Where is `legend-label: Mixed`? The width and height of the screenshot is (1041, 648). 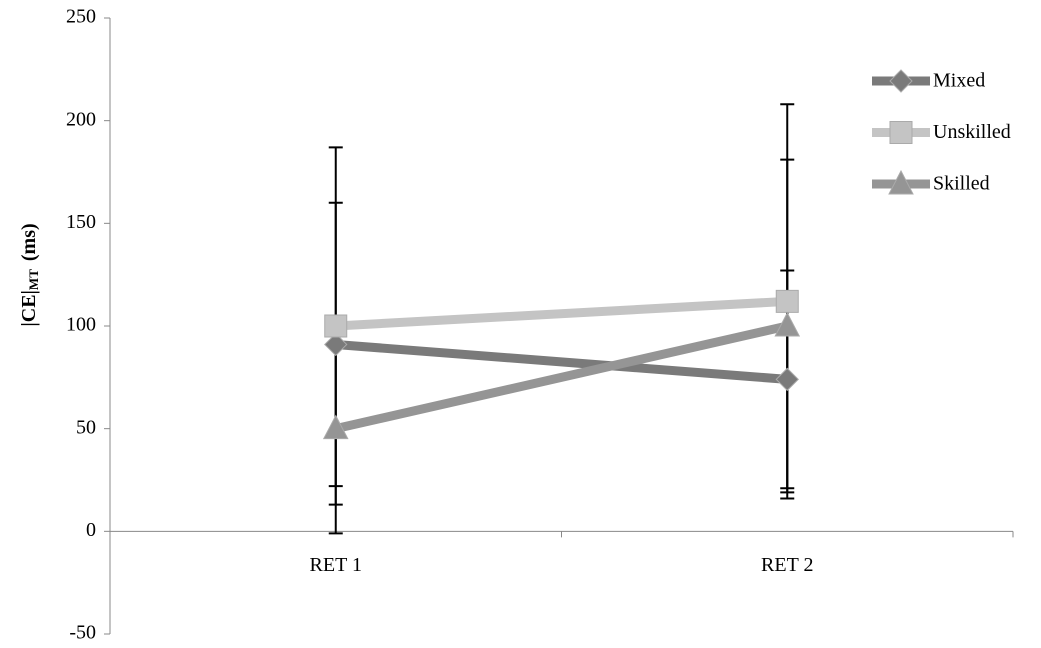 legend-label: Mixed is located at coordinates (959, 81).